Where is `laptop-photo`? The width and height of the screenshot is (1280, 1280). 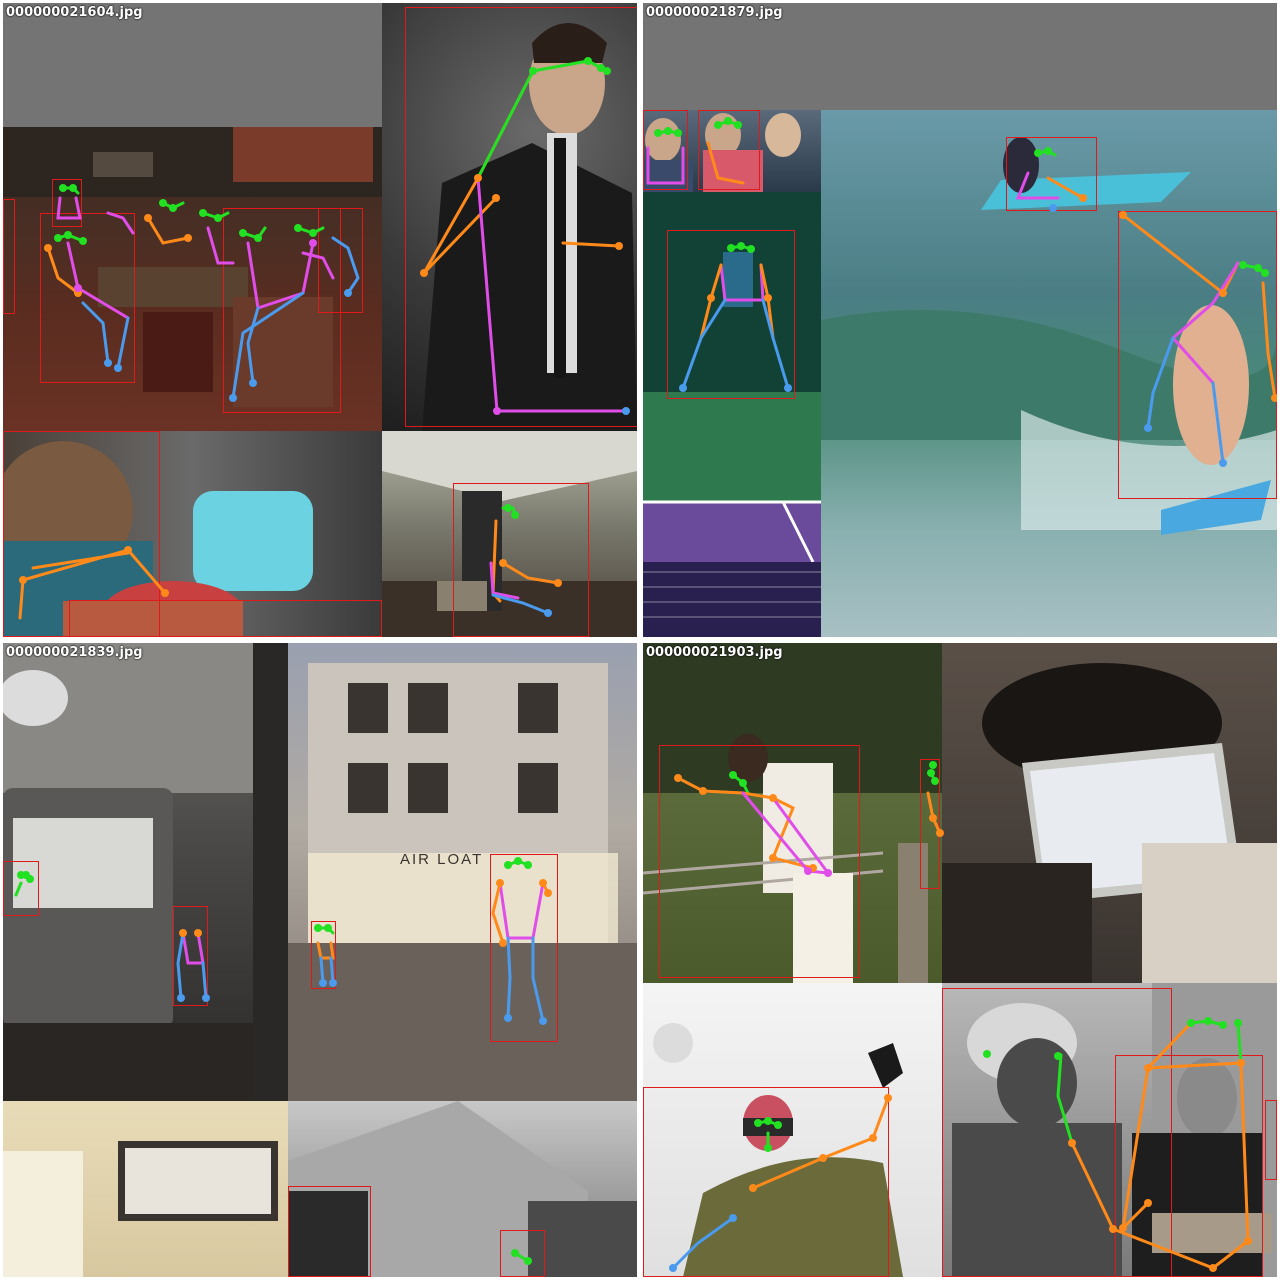
laptop-photo is located at coordinates (1109, 813).